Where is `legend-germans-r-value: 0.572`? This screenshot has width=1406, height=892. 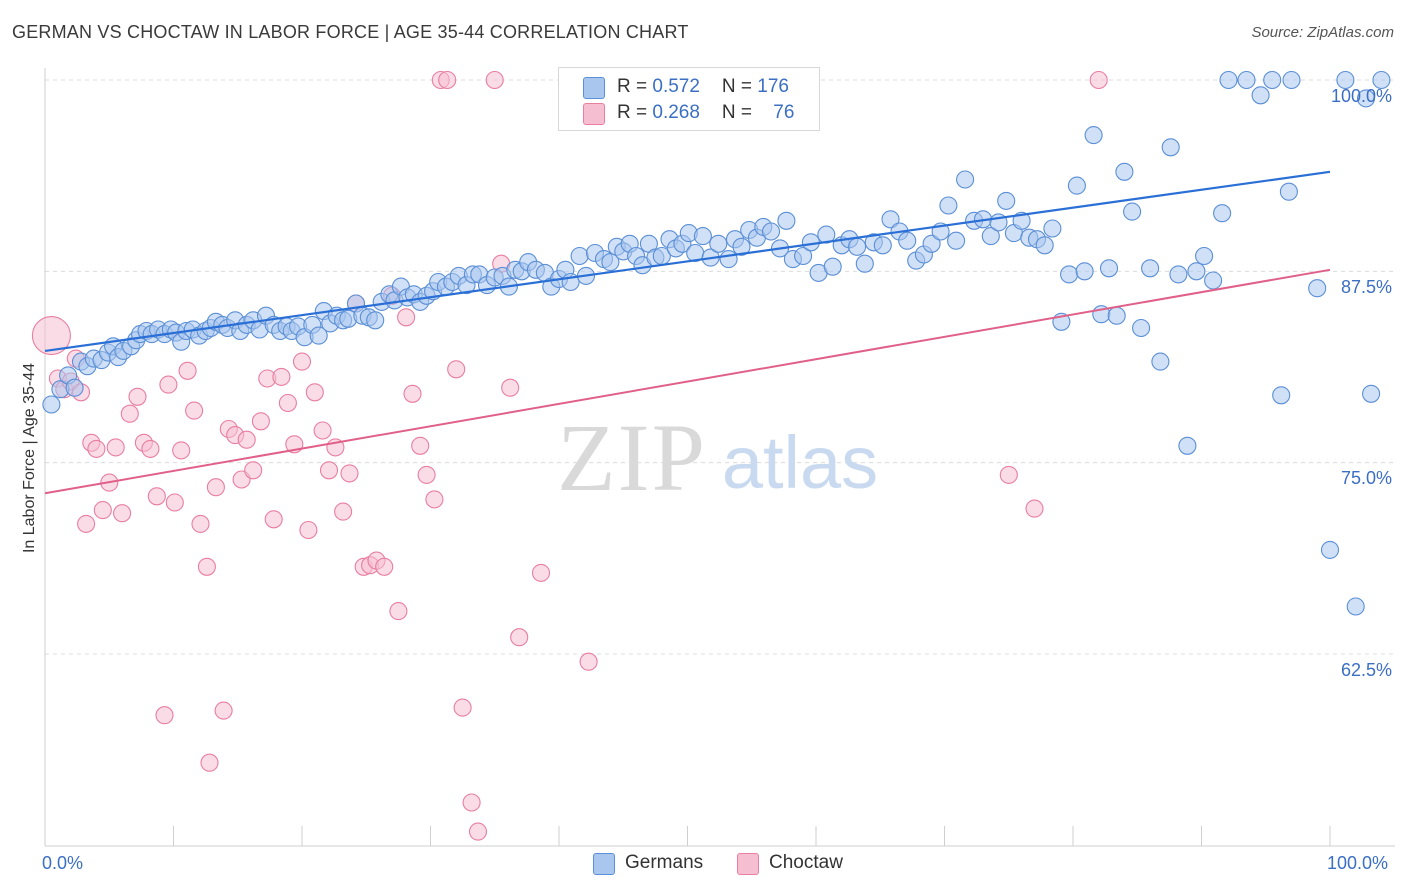 legend-germans-r-value: 0.572 is located at coordinates (676, 86).